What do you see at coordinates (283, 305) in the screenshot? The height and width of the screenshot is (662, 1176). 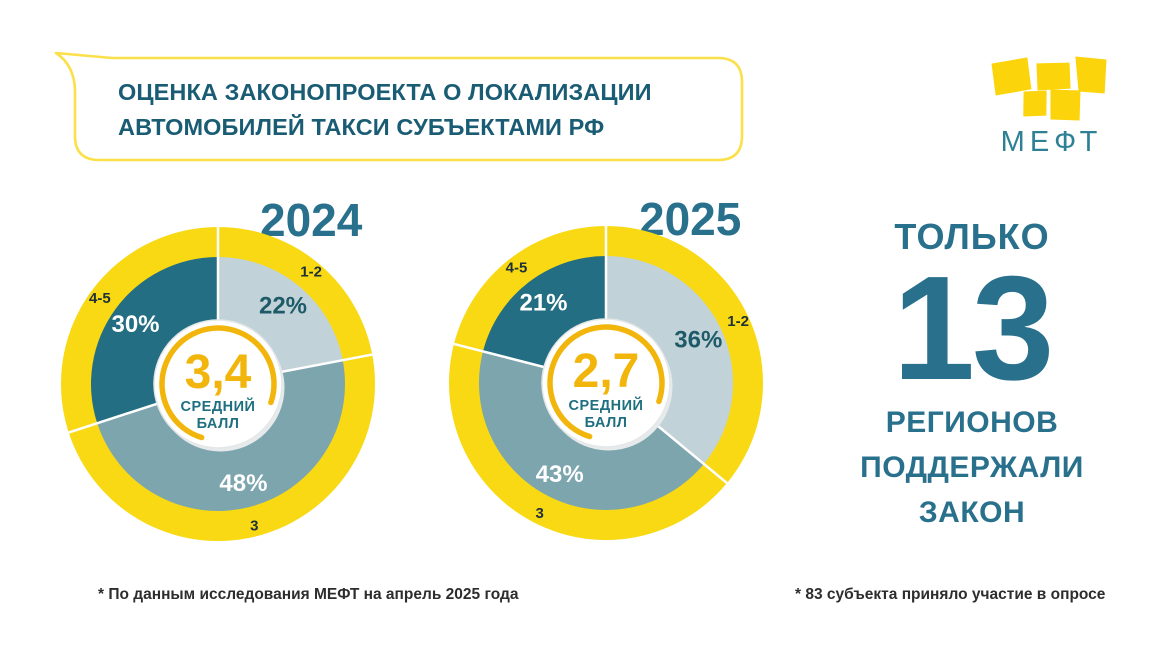 I see `slice-percent-label: 22%` at bounding box center [283, 305].